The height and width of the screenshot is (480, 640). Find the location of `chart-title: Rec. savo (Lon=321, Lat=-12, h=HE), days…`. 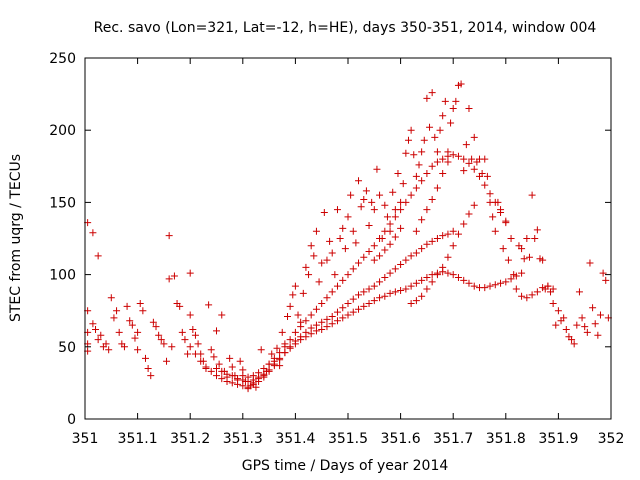

chart-title: Rec. savo (Lon=321, Lat=-12, h=HE), days… is located at coordinates (345, 28).